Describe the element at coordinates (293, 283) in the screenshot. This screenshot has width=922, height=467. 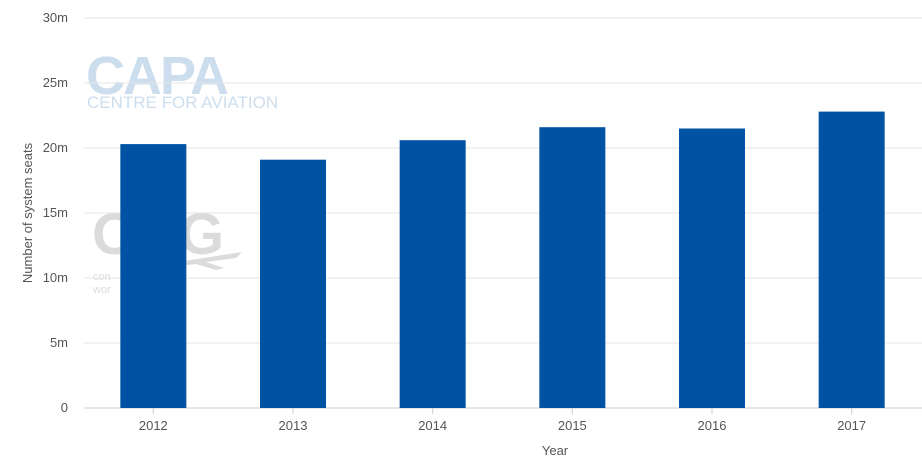
I see `bar-2013` at that location.